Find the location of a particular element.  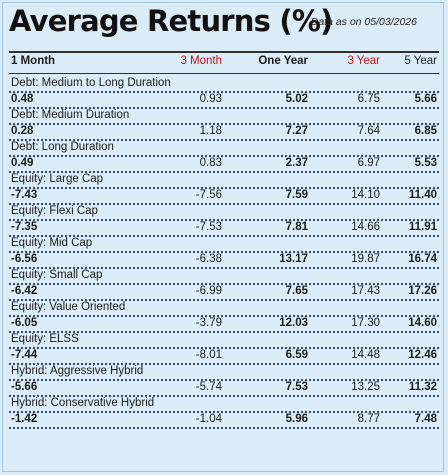

return-value-cell: 6.97 is located at coordinates (368, 163).